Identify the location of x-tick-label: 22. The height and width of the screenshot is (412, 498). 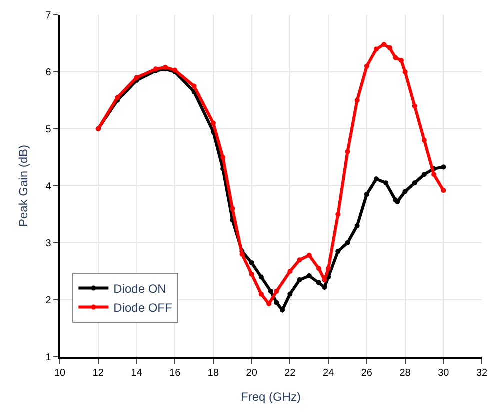
(290, 373).